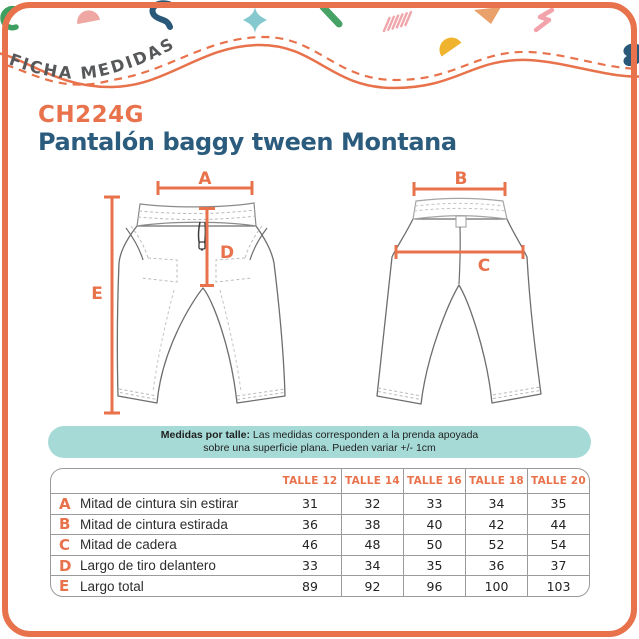 This screenshot has height=639, width=639. Describe the element at coordinates (558, 481) in the screenshot. I see `column-header-talle-20: TALLE 20` at that location.